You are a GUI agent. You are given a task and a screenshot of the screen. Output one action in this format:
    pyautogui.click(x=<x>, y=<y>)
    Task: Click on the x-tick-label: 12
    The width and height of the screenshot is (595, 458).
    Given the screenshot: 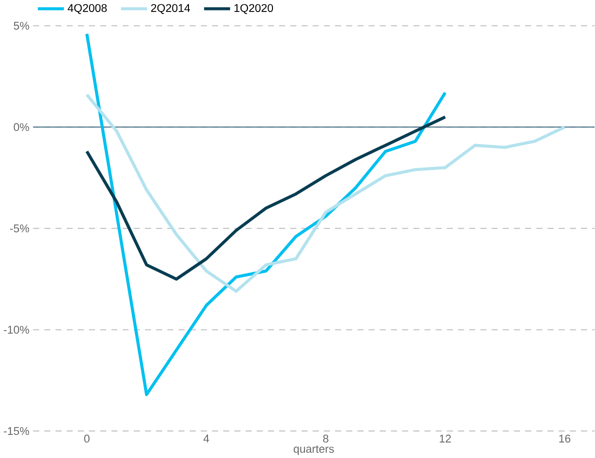 What is the action you would take?
    pyautogui.click(x=445, y=438)
    